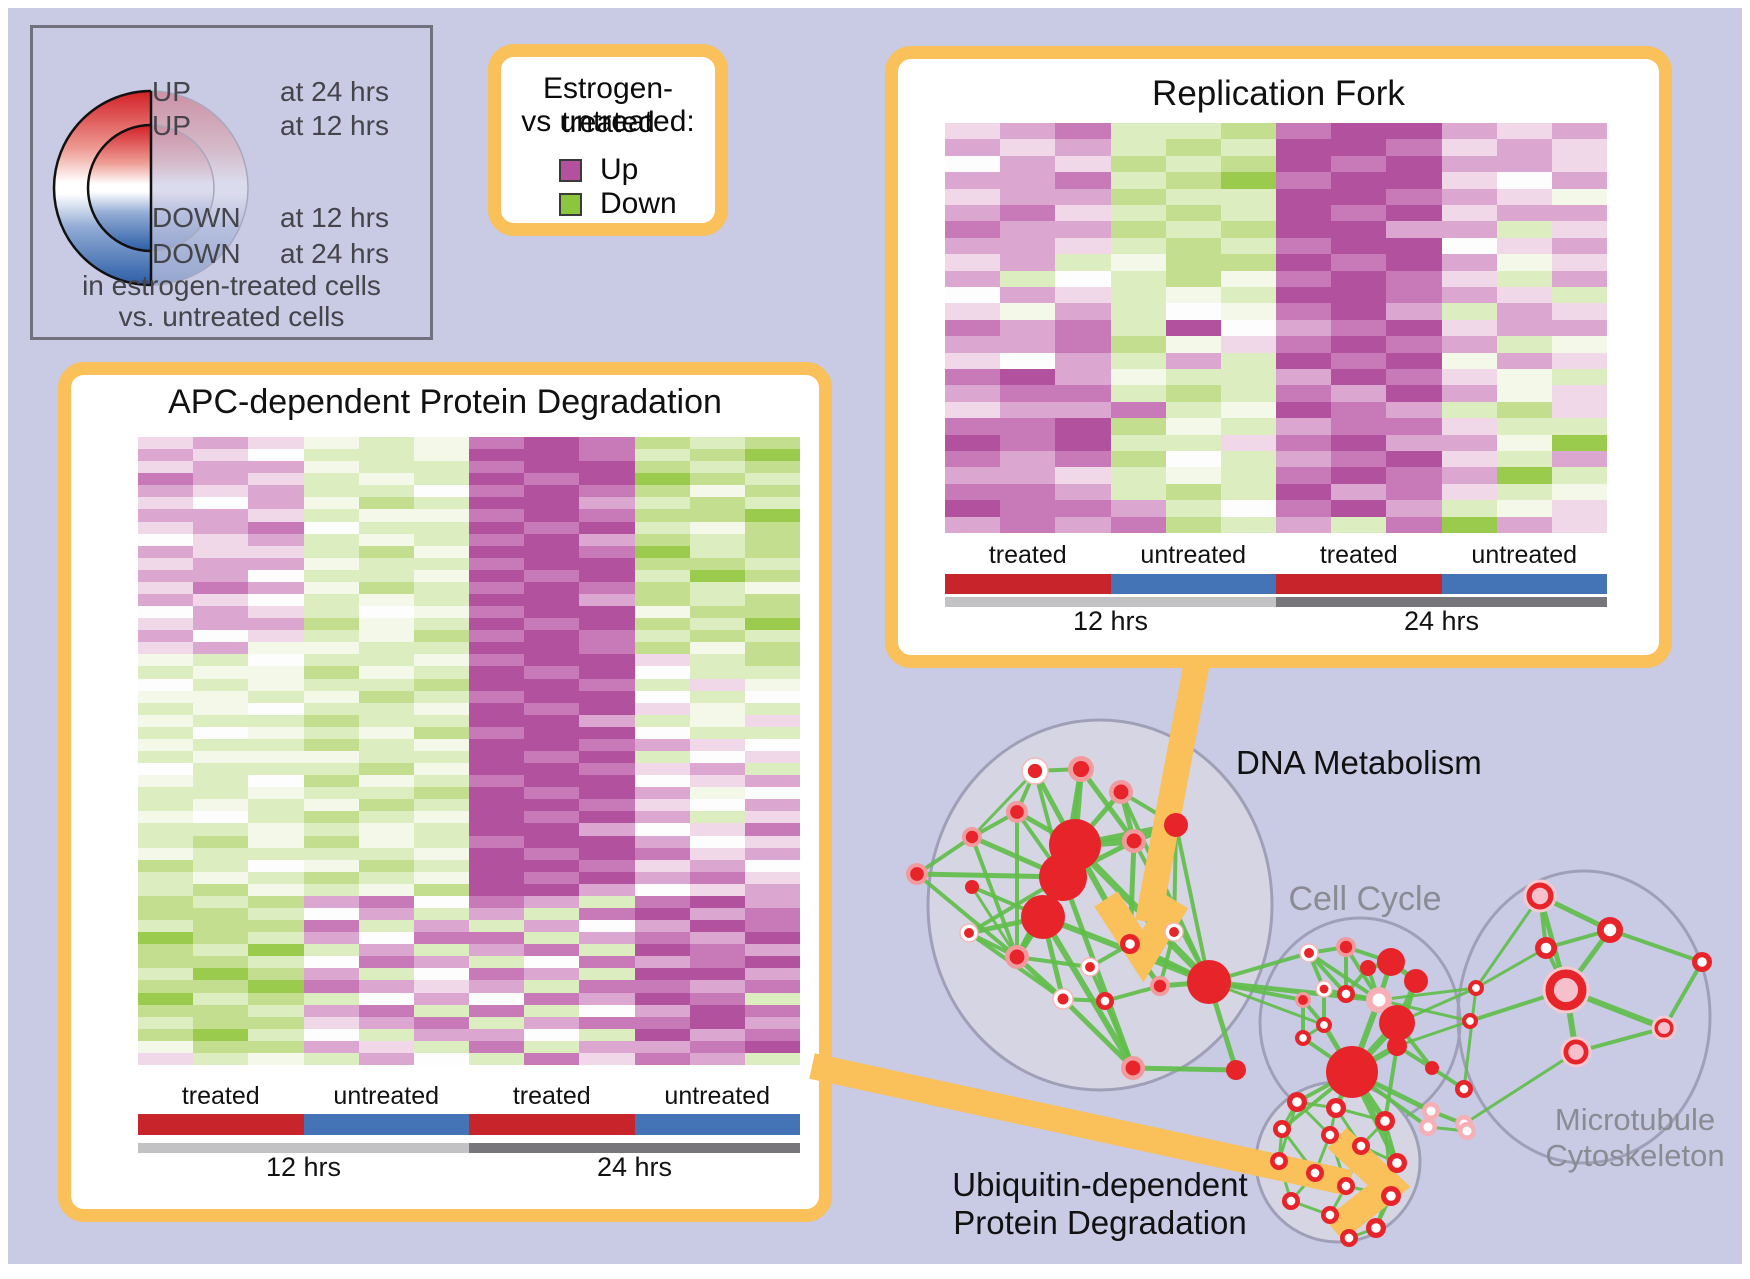 This screenshot has height=1279, width=1750. Describe the element at coordinates (717, 1096) in the screenshot. I see `apc-group-label-3: untreated` at that location.